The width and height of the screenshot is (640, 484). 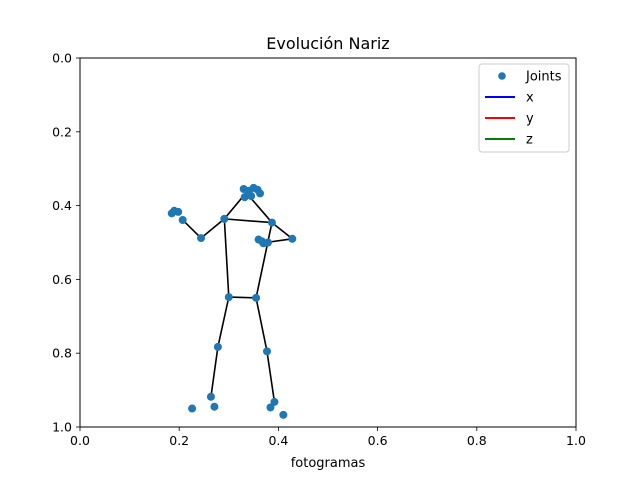 I want to click on legend-label: z, so click(x=529, y=140).